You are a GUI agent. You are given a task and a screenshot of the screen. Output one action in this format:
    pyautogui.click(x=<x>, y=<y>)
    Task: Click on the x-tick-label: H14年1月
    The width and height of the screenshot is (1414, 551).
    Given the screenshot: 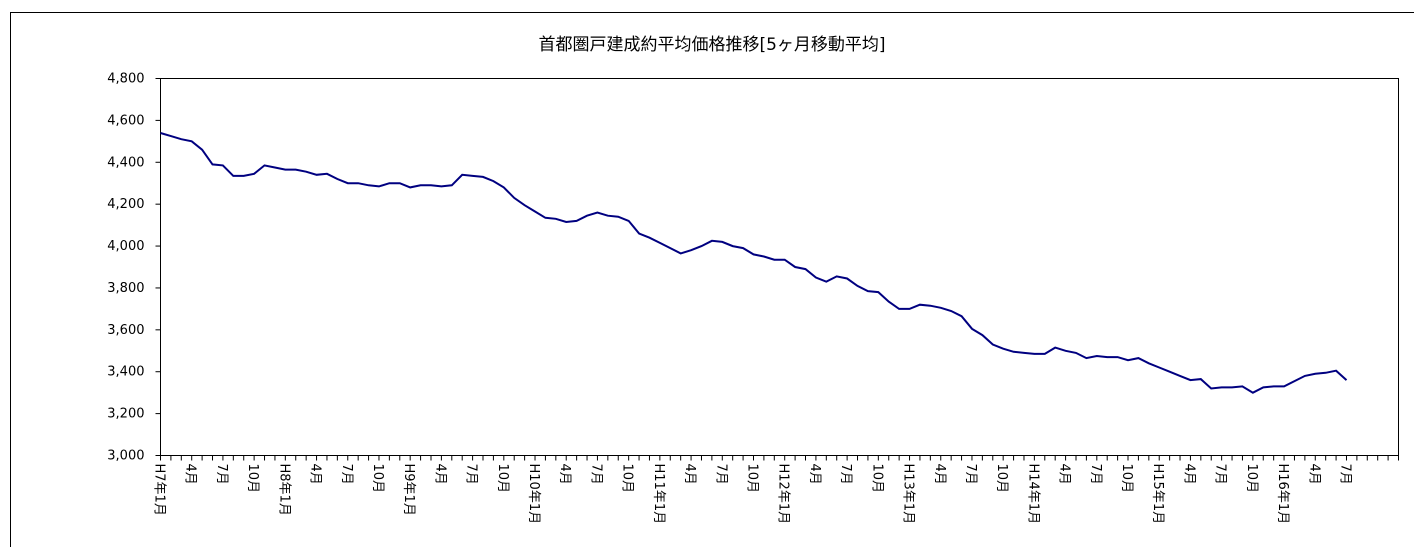 What is the action you would take?
    pyautogui.click(x=1032, y=494)
    